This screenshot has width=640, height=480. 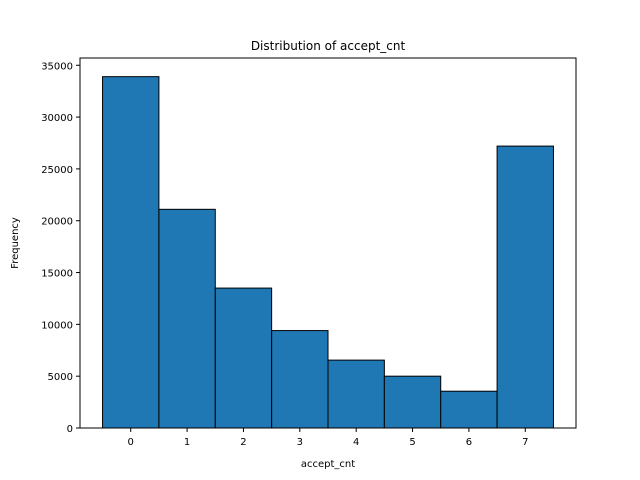 I want to click on y-tick-label: 35000, so click(x=57, y=66).